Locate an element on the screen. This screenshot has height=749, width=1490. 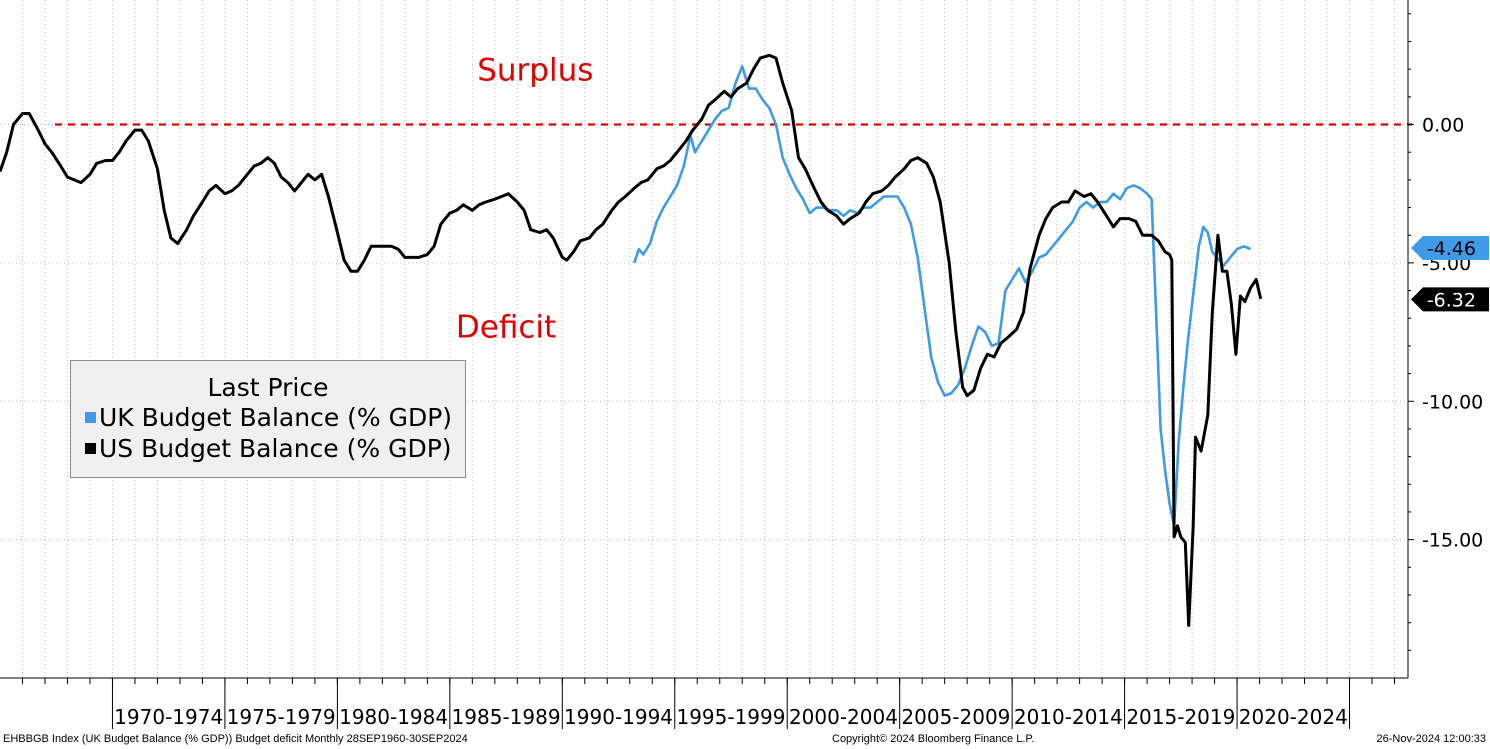
x-tick-label: 1975-1979 is located at coordinates (281, 717).